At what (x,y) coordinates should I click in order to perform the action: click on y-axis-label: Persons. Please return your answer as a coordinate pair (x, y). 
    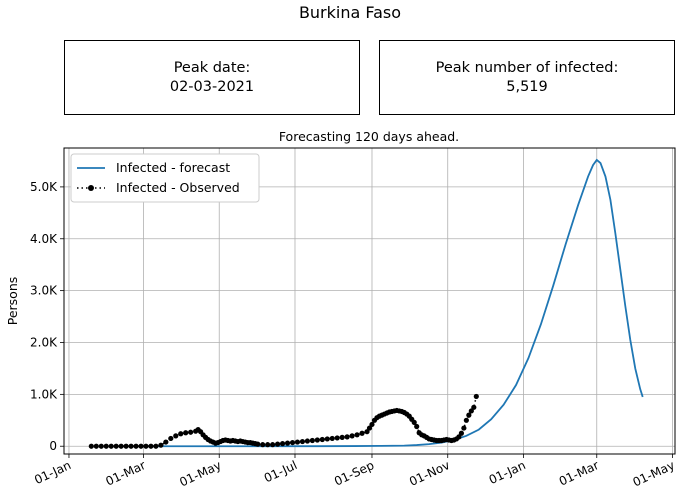
    Looking at the image, I should click on (12, 301).